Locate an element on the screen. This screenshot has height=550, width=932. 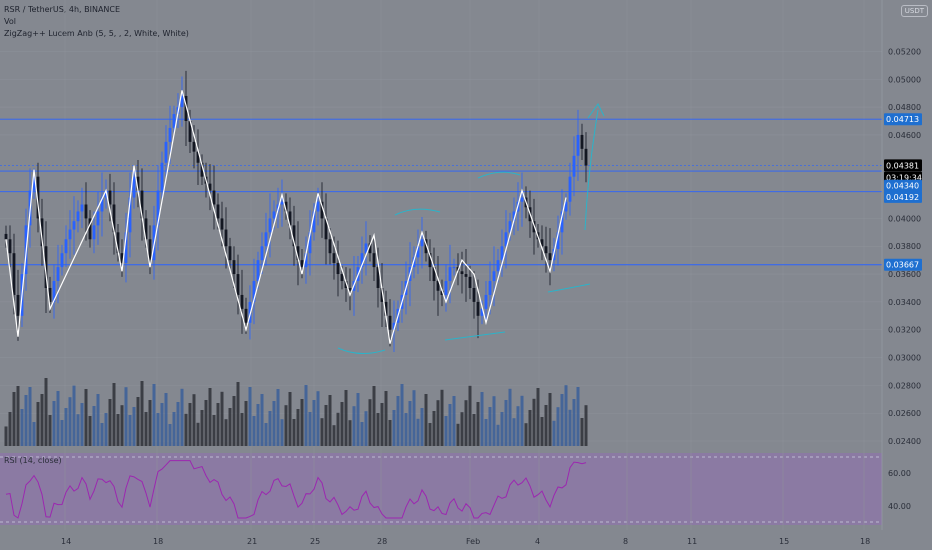
currency-badge: USDT is located at coordinates (914, 11).